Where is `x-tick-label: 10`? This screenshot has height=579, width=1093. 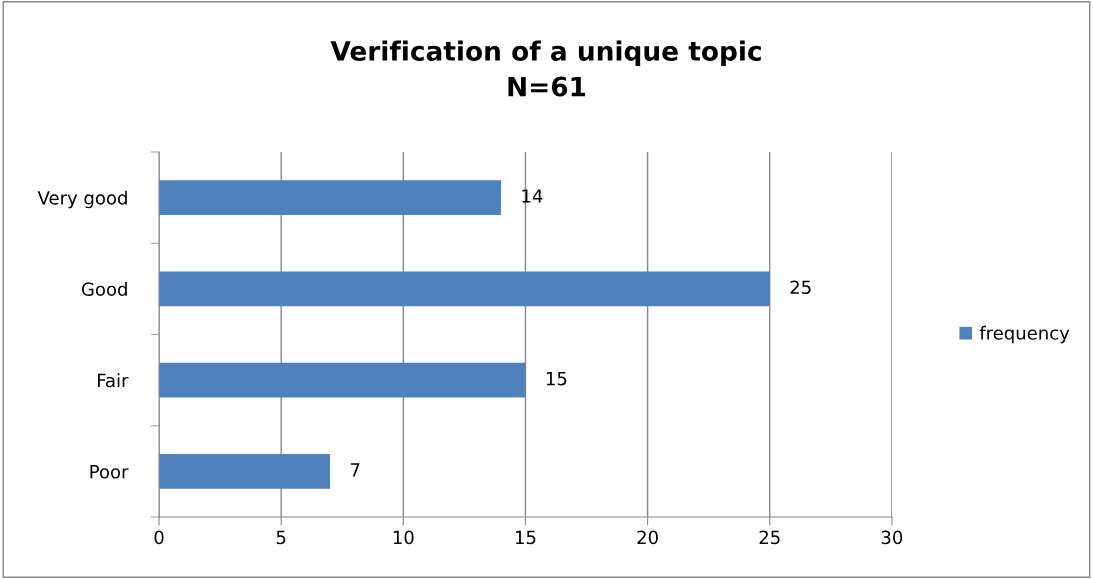 x-tick-label: 10 is located at coordinates (403, 537).